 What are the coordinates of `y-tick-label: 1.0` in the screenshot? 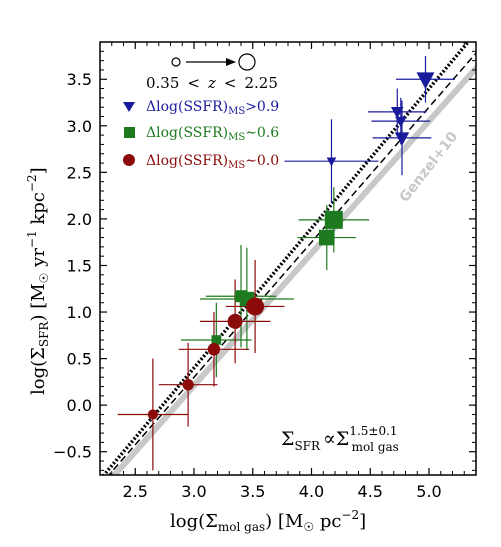 It's located at (79, 312).